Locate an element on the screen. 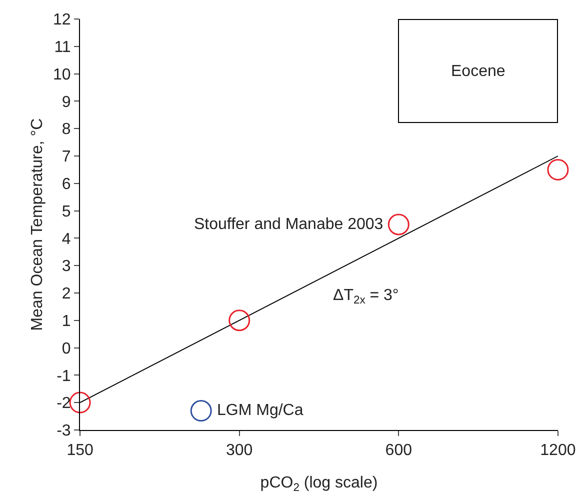  y-tick-label: 10 is located at coordinates (62, 75).